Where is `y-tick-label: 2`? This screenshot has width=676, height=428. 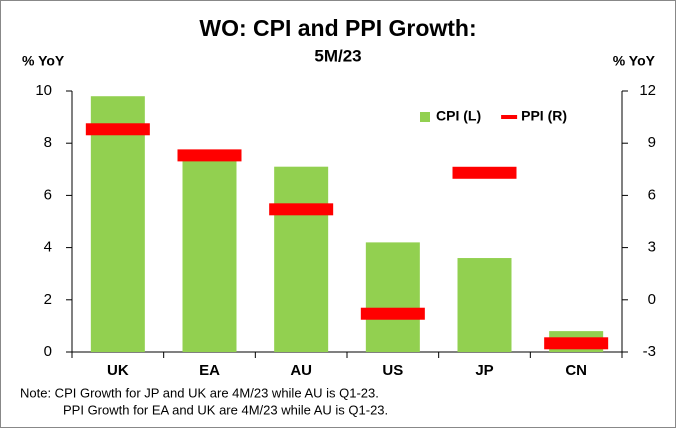
y-tick-label: 2 is located at coordinates (48, 299).